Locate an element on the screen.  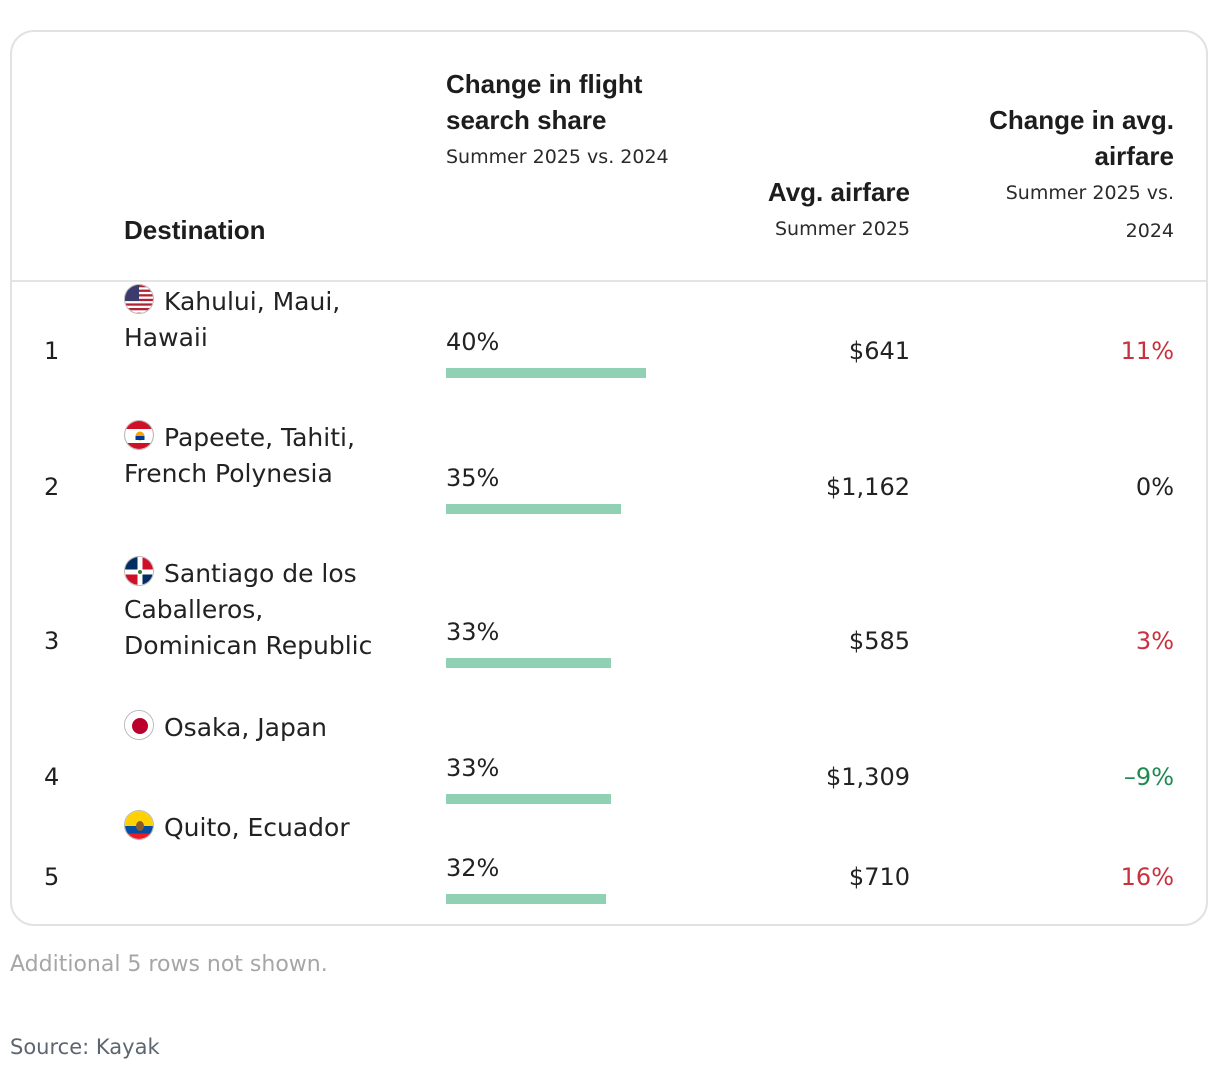
row-rank: 3 is located at coordinates (52, 641).